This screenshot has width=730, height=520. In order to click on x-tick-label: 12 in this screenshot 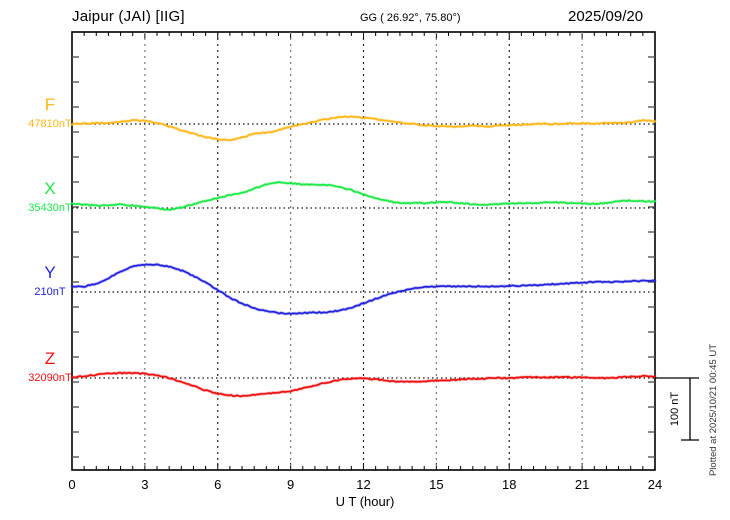, I will do `click(363, 484)`.